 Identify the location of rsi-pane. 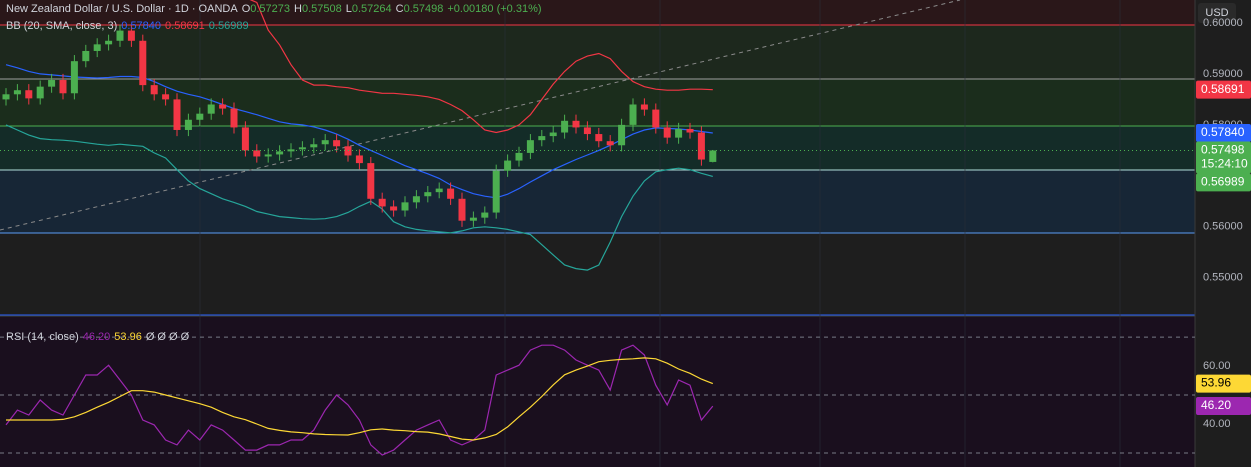
(359, 400).